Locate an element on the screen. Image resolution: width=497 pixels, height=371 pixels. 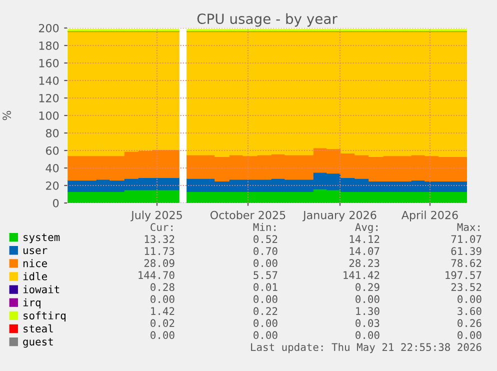
text: Min: is located at coordinates (264, 226).